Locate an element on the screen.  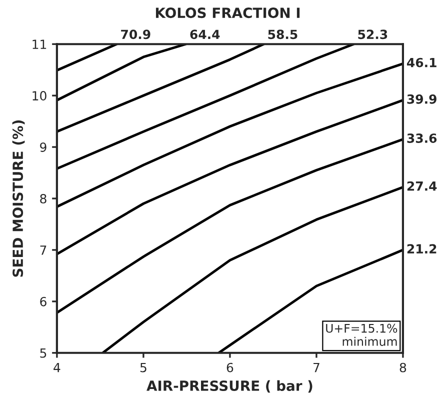
y-tick-label: 5 is located at coordinates (43, 353).